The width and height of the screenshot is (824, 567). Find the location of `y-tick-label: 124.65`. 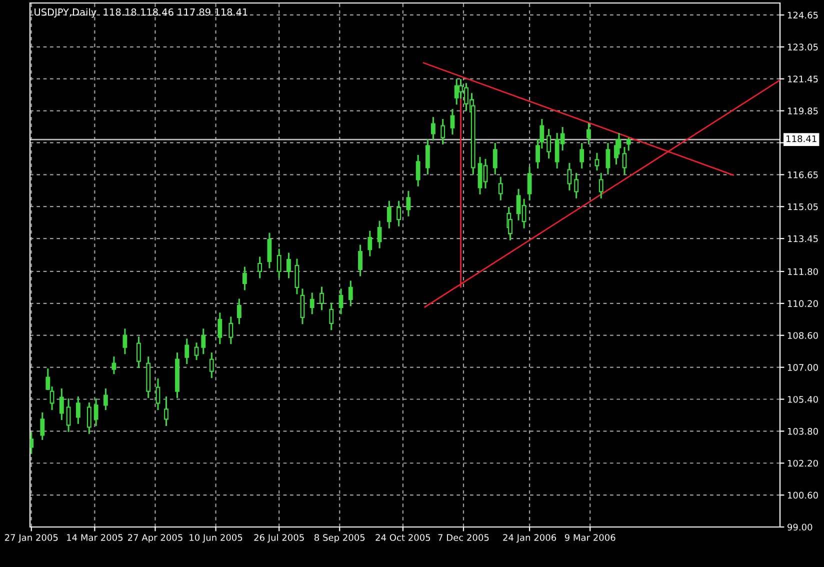

y-tick-label: 124.65 is located at coordinates (803, 15).